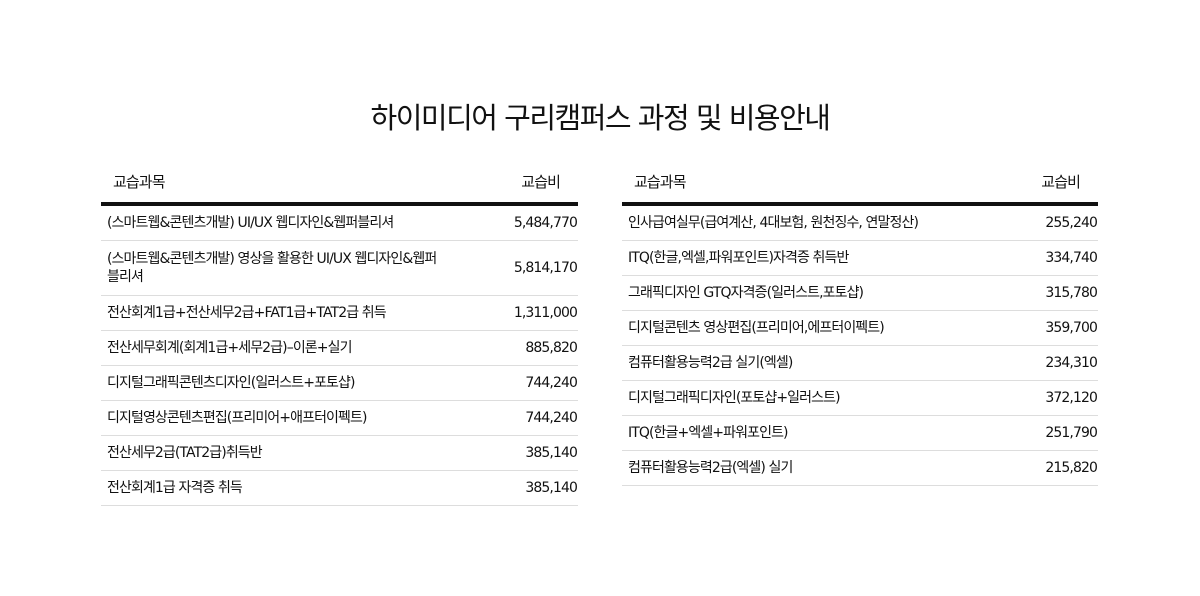 The width and height of the screenshot is (1200, 596). I want to click on course-fee: 5,814,170, so click(539, 268).